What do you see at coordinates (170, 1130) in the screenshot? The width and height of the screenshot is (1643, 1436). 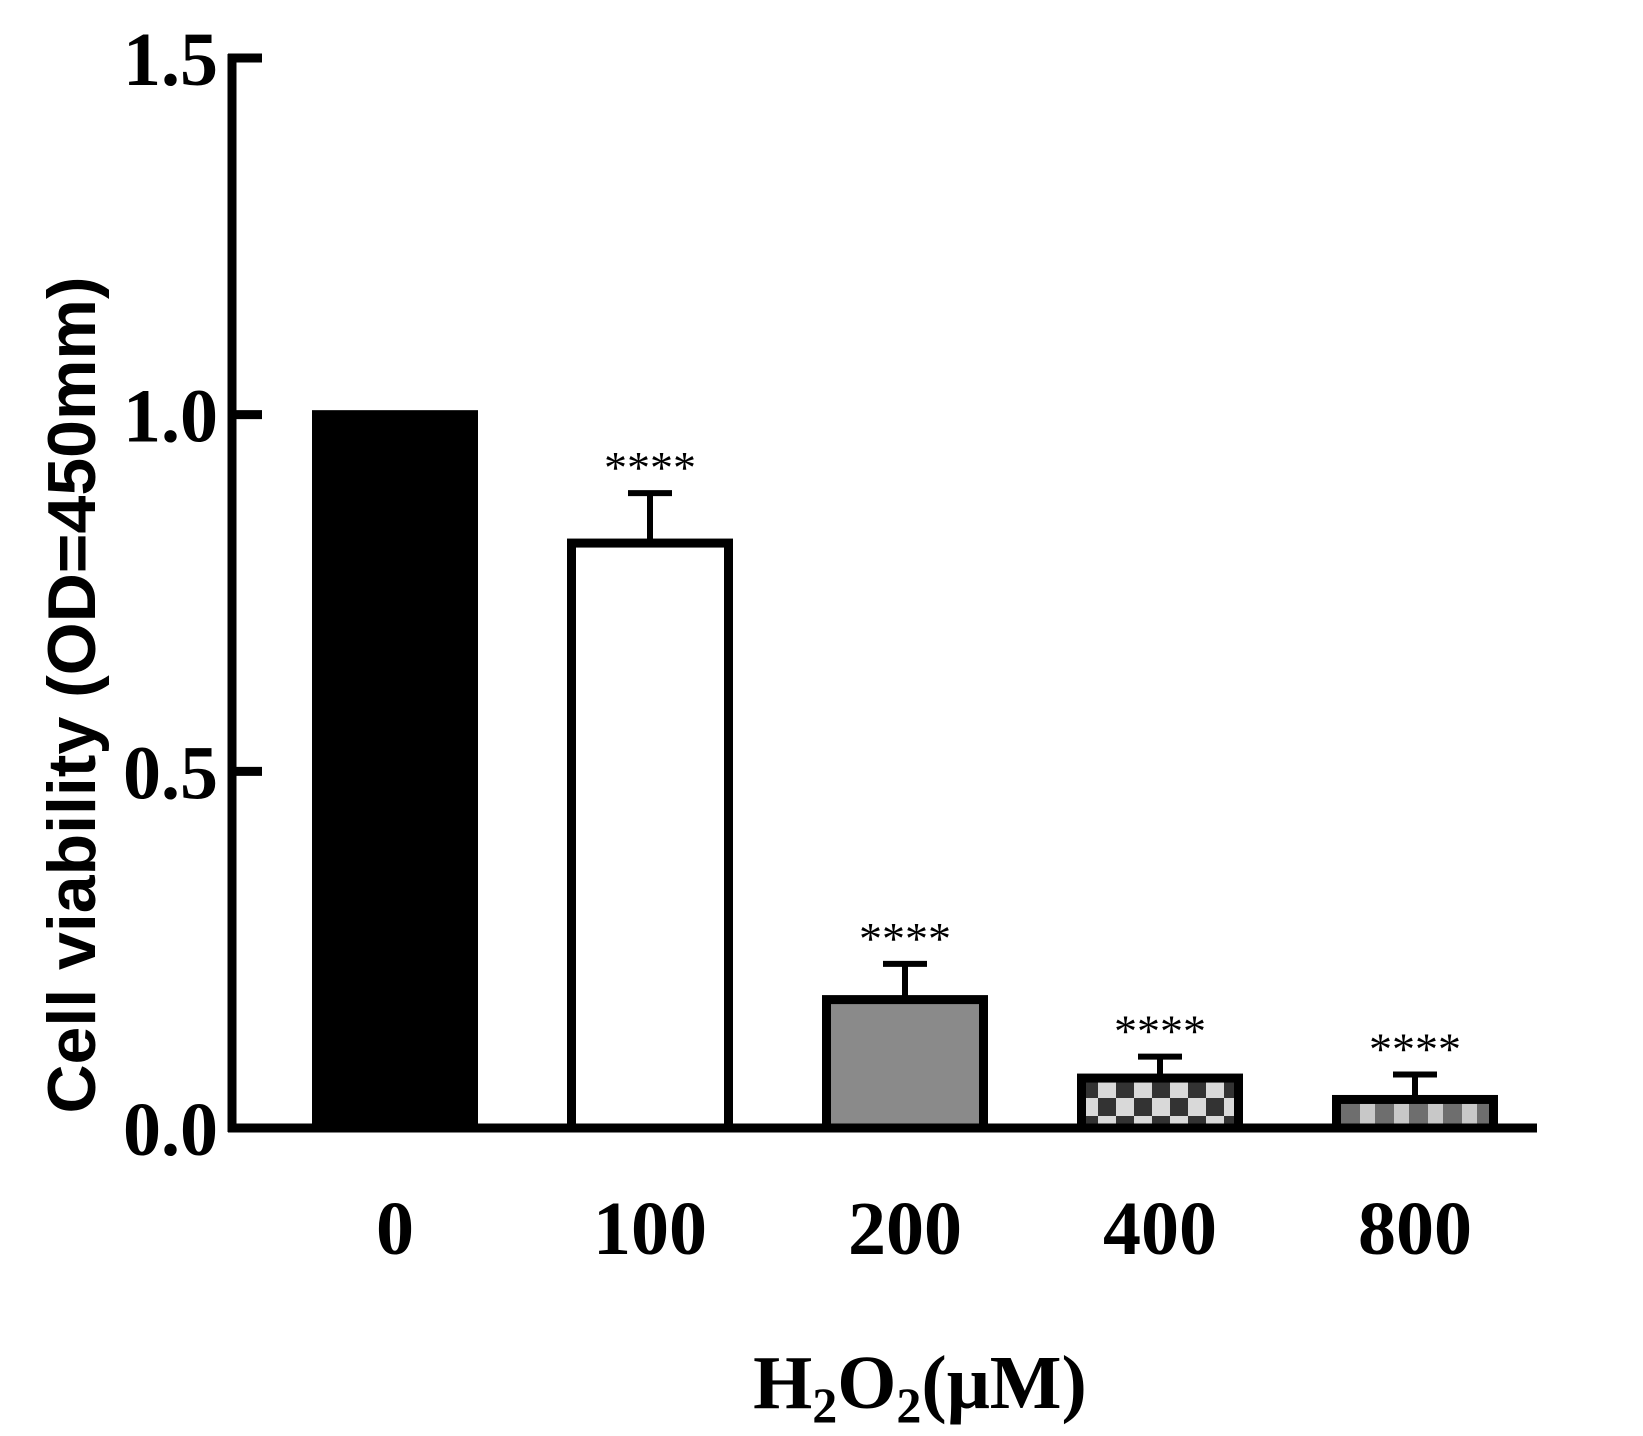 I see `y-tick-label: 0.0` at bounding box center [170, 1130].